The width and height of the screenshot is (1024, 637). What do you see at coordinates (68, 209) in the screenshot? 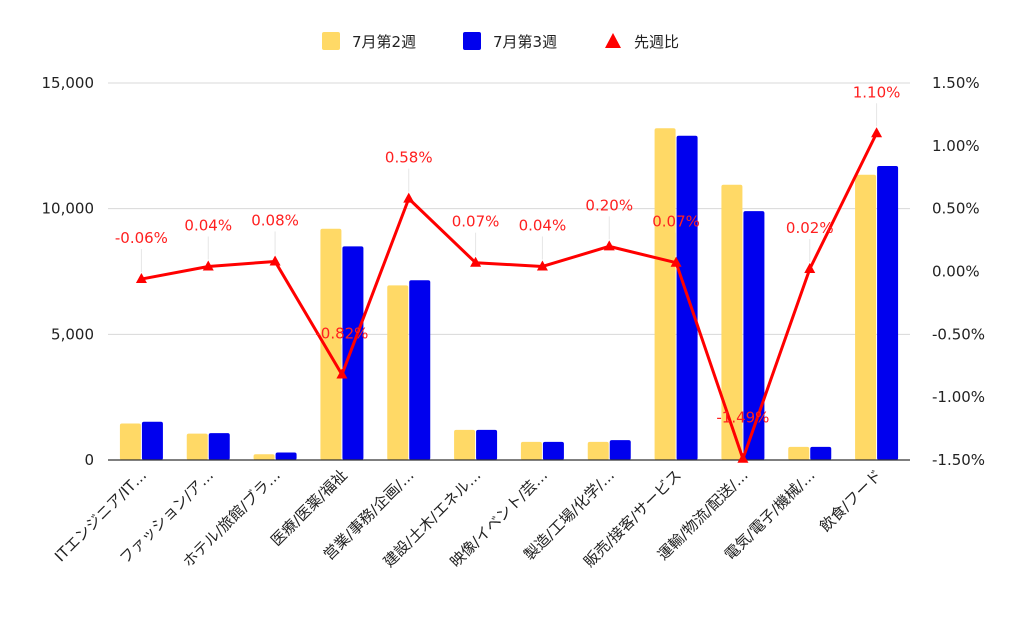
I see `left-tick-label: 10,000` at bounding box center [68, 209].